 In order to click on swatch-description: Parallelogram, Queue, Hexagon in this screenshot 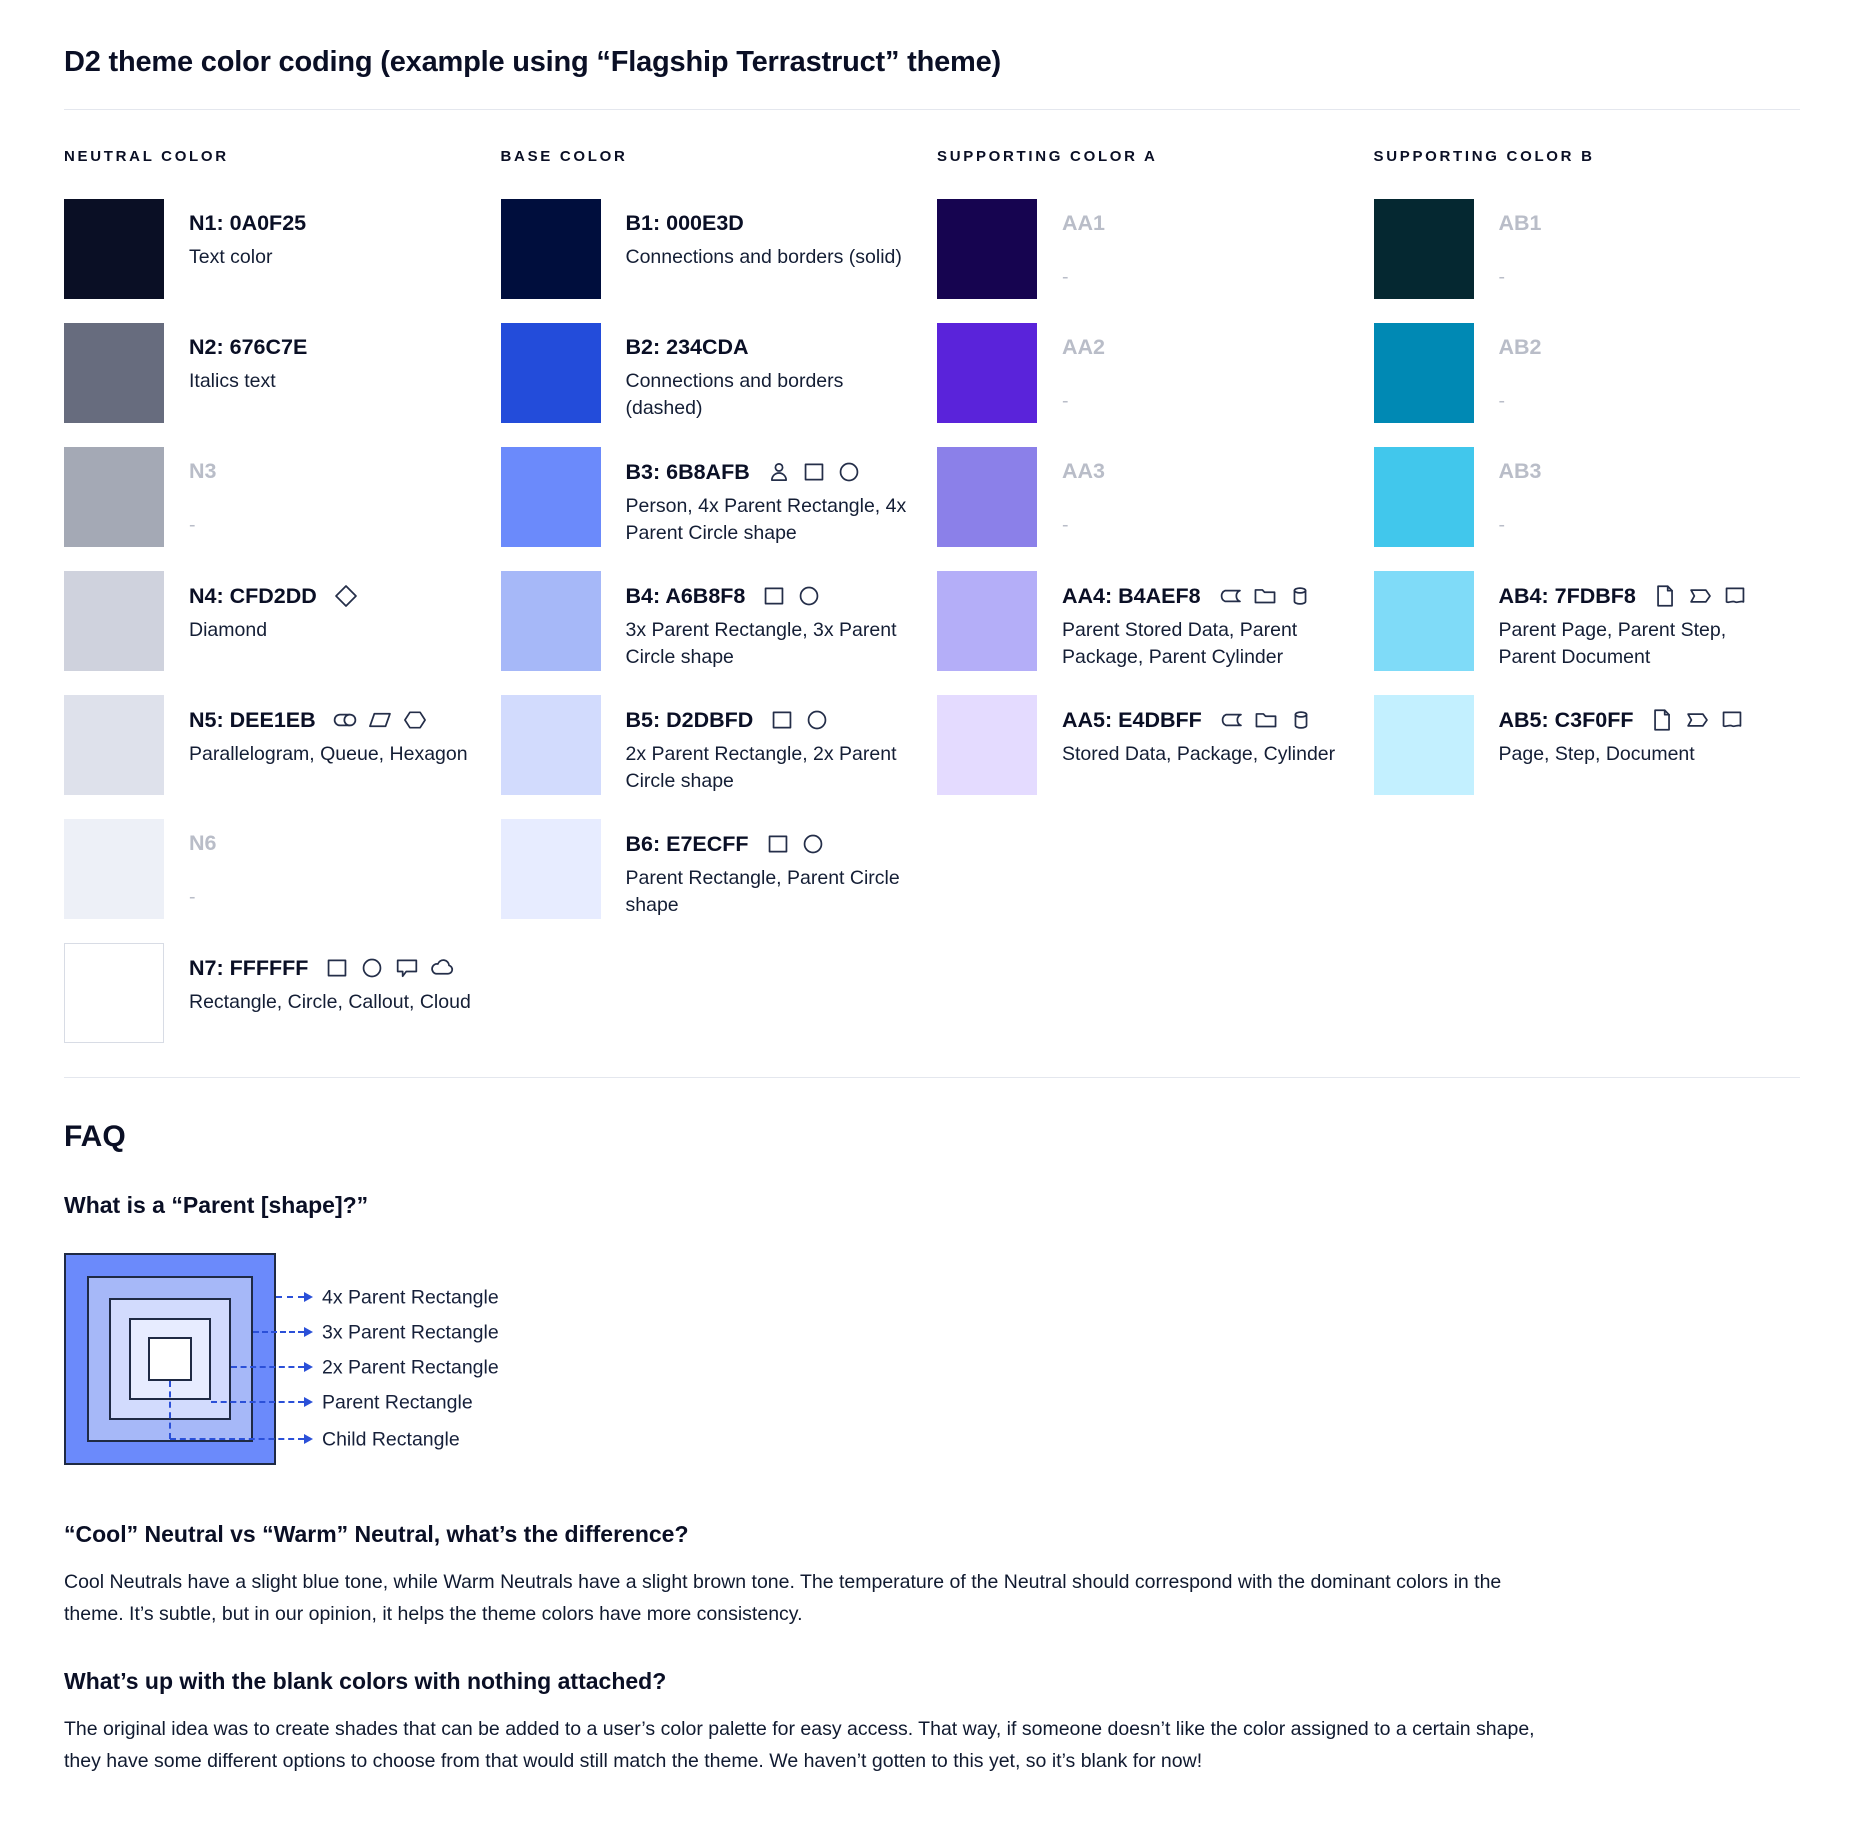, I will do `click(328, 754)`.